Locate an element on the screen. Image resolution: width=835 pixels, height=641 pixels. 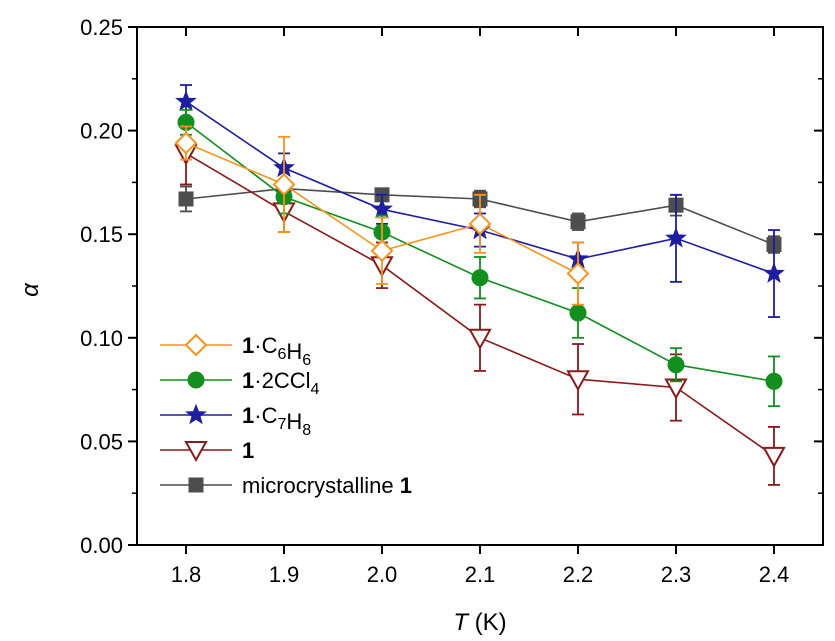
legend-item-micro: microcrystalline 1 is located at coordinates (286, 485).